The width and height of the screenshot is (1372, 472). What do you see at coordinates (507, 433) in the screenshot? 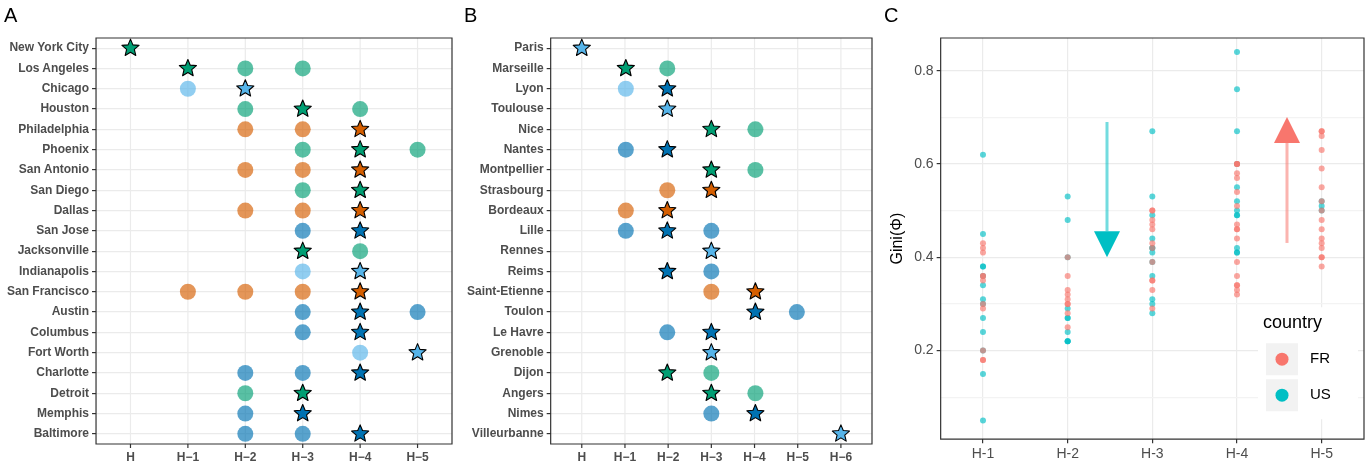
I see `y-tick-label: Villeurbanne` at bounding box center [507, 433].